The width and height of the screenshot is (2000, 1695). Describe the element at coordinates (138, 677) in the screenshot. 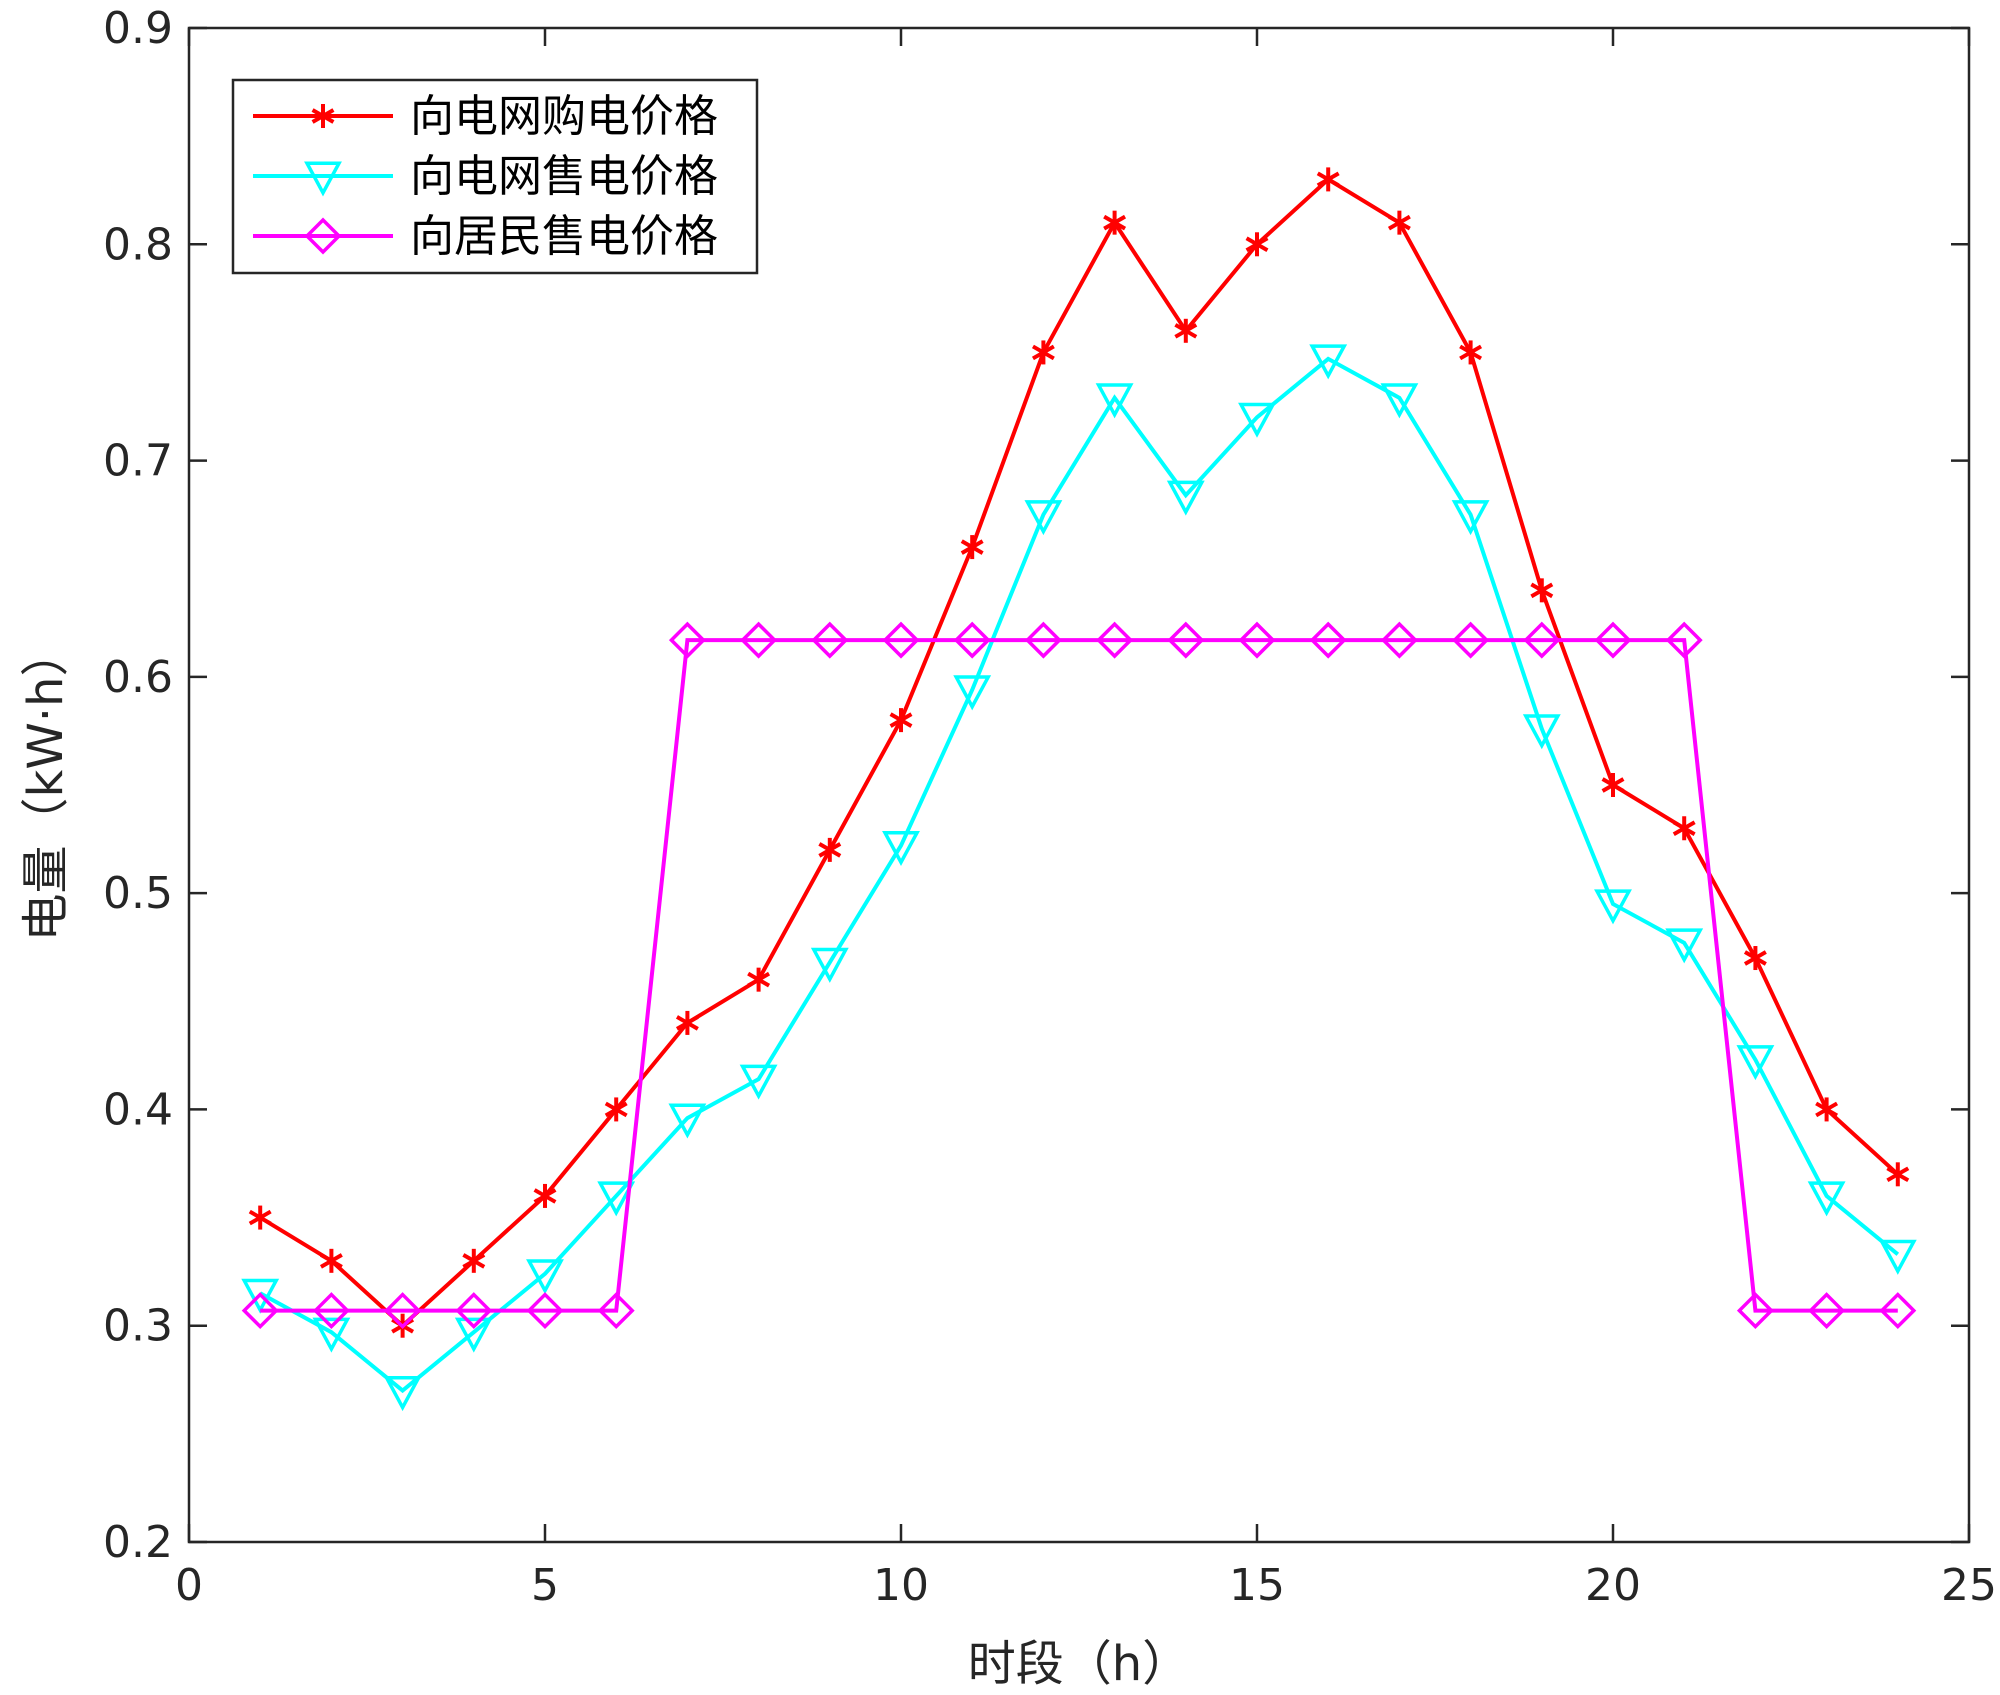

I see `y-tick-label: 0.6` at that location.